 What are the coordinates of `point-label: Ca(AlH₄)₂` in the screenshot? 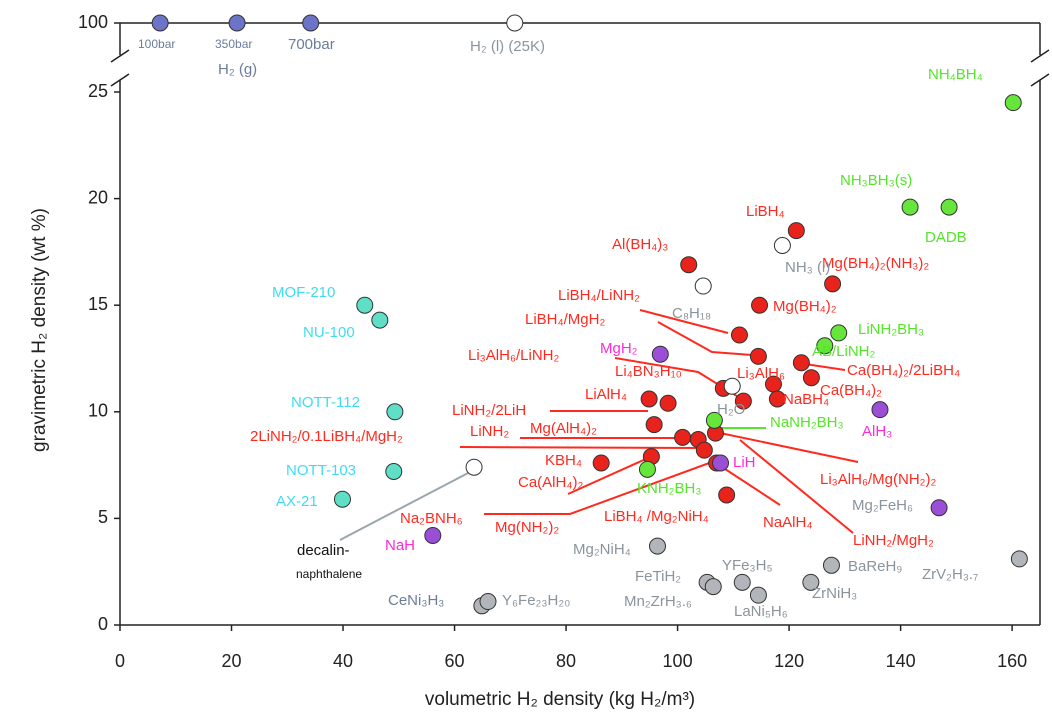 It's located at (550, 482).